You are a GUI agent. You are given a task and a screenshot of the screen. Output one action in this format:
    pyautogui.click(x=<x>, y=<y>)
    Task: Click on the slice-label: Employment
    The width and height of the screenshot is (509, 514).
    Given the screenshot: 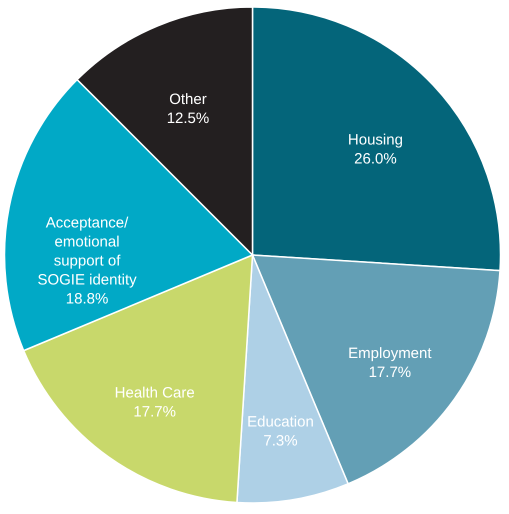 What is the action you would take?
    pyautogui.click(x=390, y=353)
    